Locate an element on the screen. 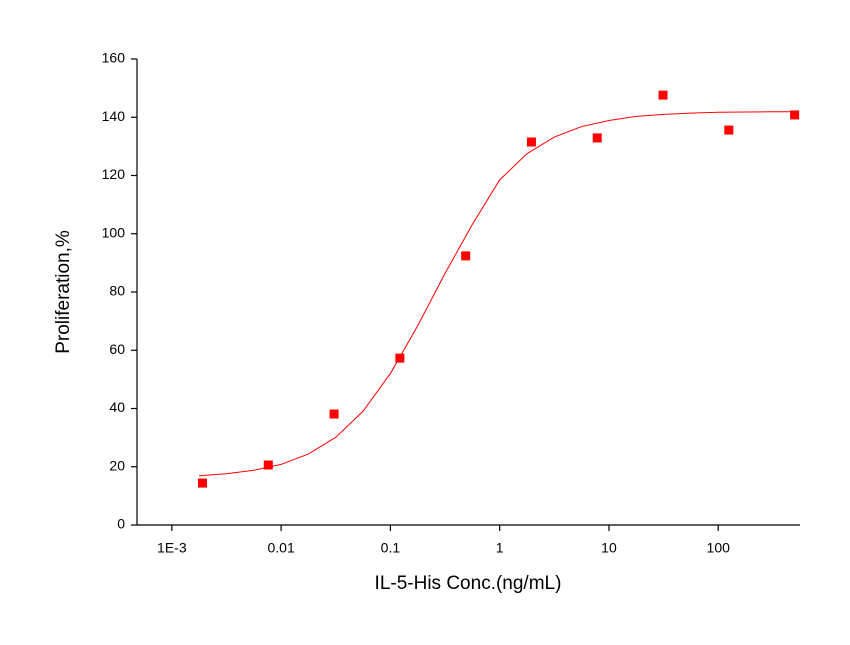 This screenshot has height=645, width=850. y-axis-title: Proliferation,% is located at coordinates (63, 292).